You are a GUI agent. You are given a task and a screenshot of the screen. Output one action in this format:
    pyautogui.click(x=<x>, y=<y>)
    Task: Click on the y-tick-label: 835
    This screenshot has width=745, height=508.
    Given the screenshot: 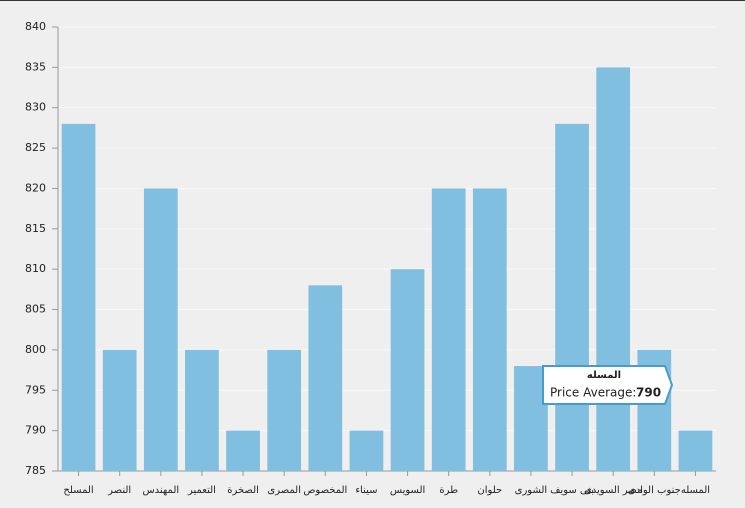 What is the action you would take?
    pyautogui.click(x=35, y=66)
    